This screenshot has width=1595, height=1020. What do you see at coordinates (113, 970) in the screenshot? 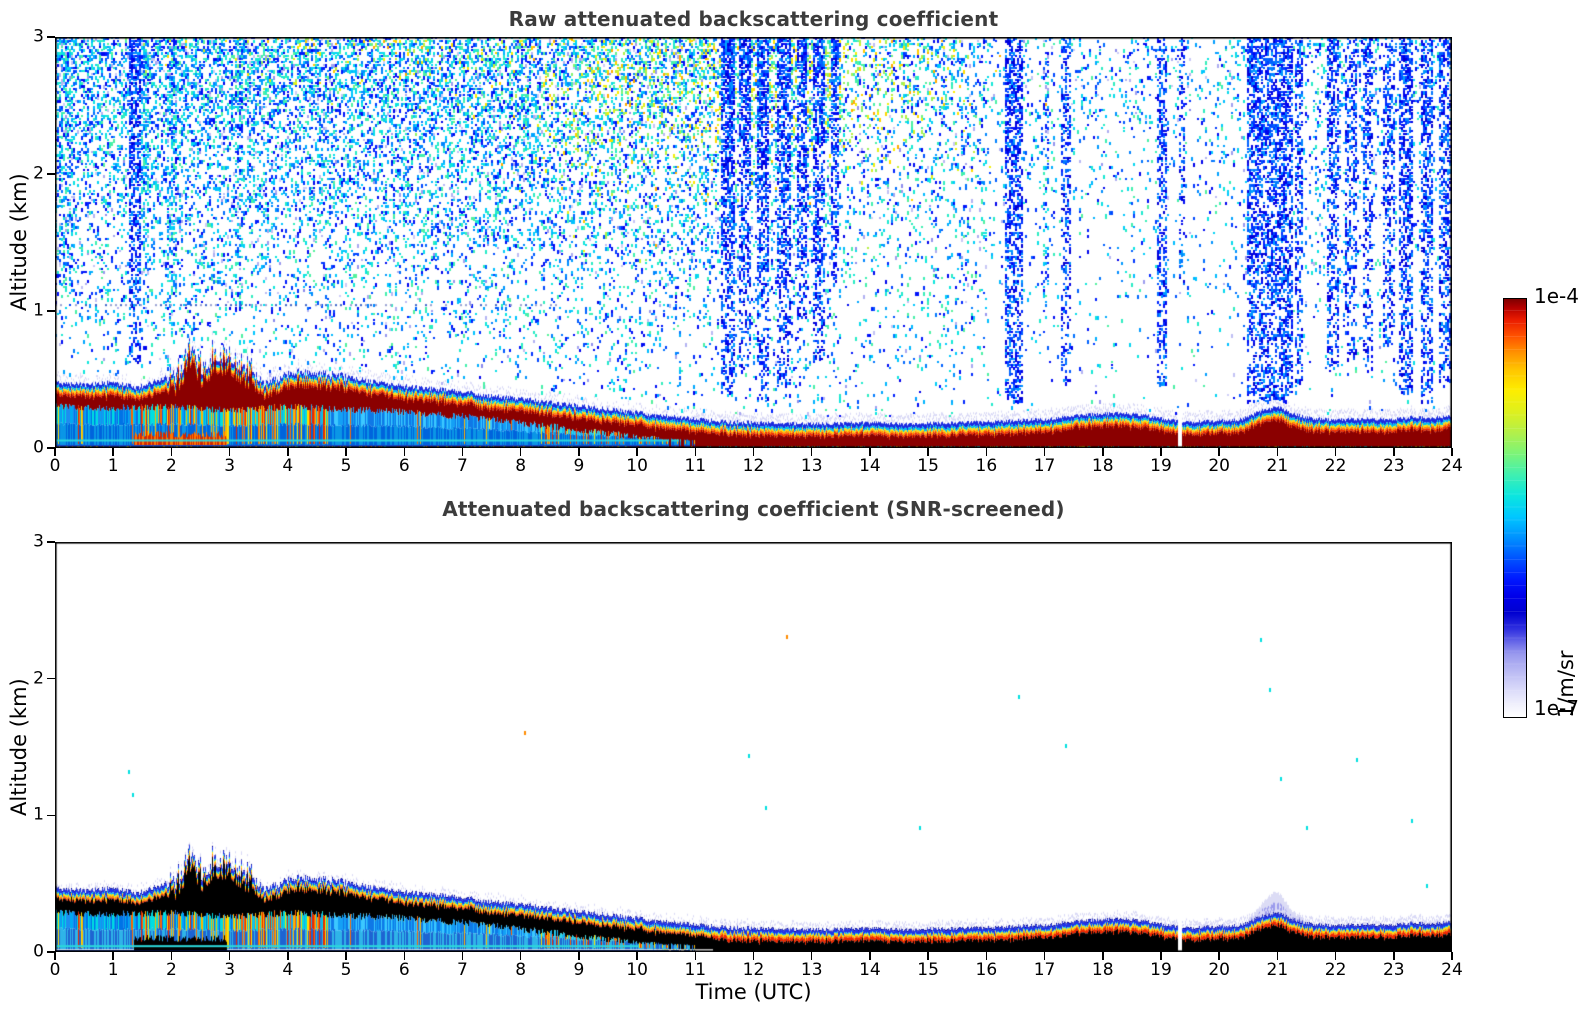
I see `x-tick-label: 1` at bounding box center [113, 970].